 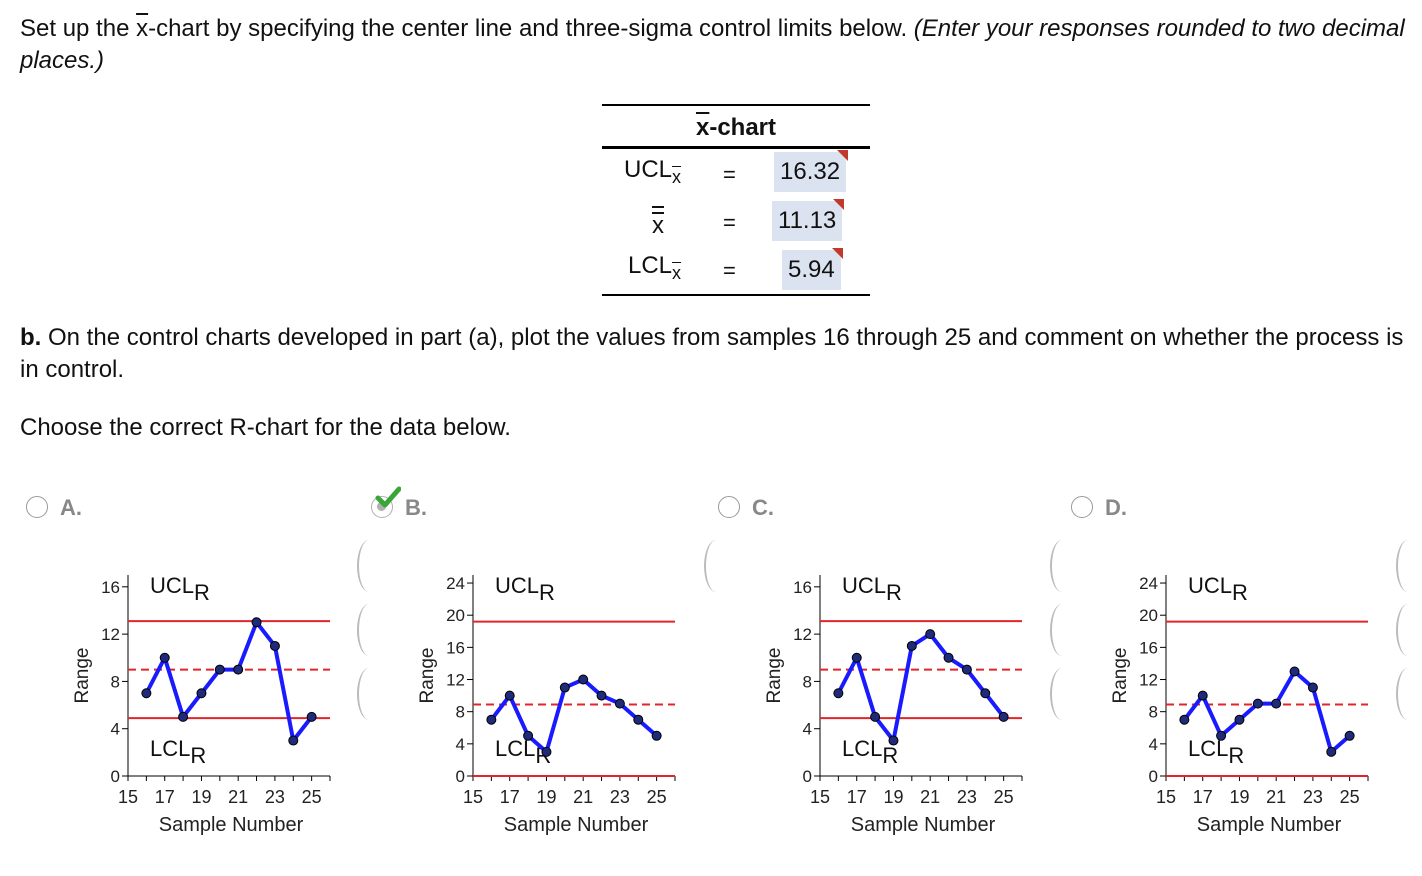 What do you see at coordinates (808, 220) in the screenshot?
I see `center-line-value: 11.13` at bounding box center [808, 220].